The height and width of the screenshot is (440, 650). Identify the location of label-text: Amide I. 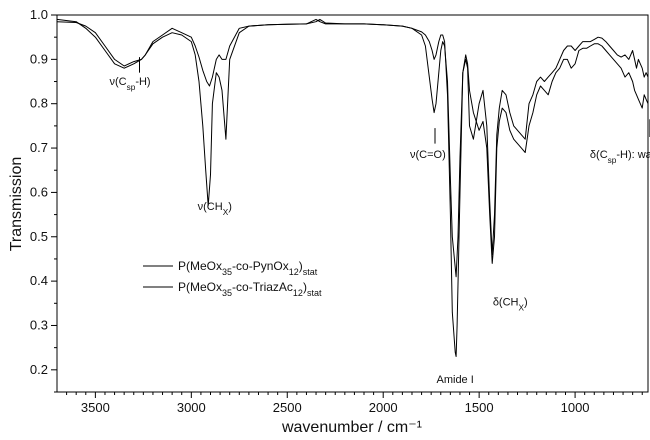
(455, 380).